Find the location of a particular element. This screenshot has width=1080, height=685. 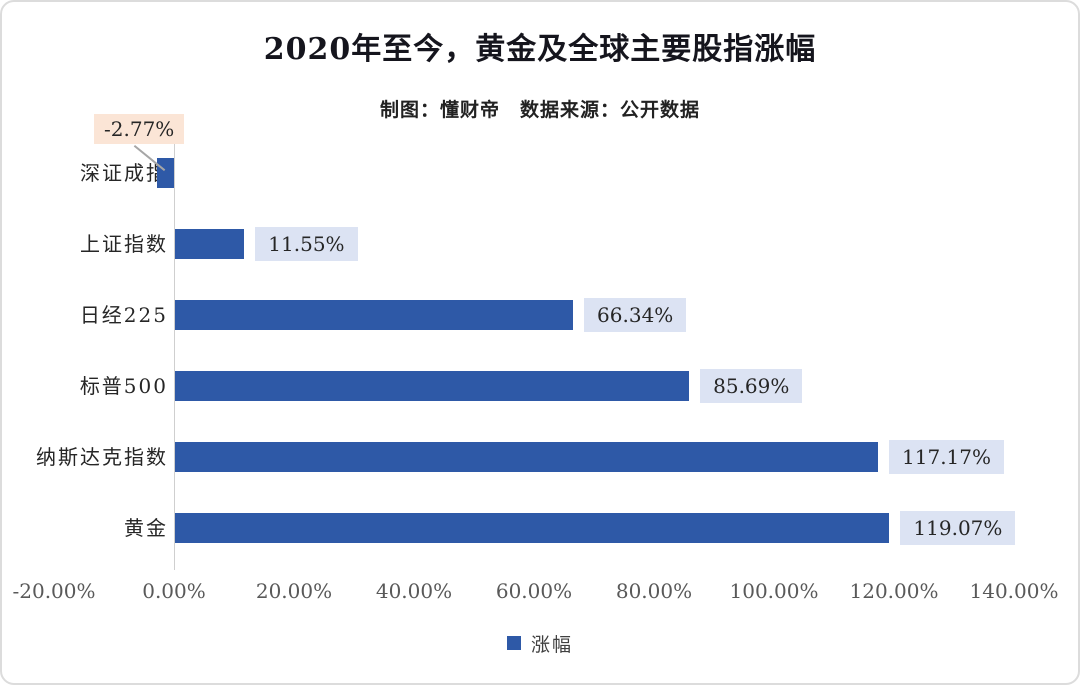

bar-row: 纳斯达克指数 117.17% is located at coordinates (540, 456).